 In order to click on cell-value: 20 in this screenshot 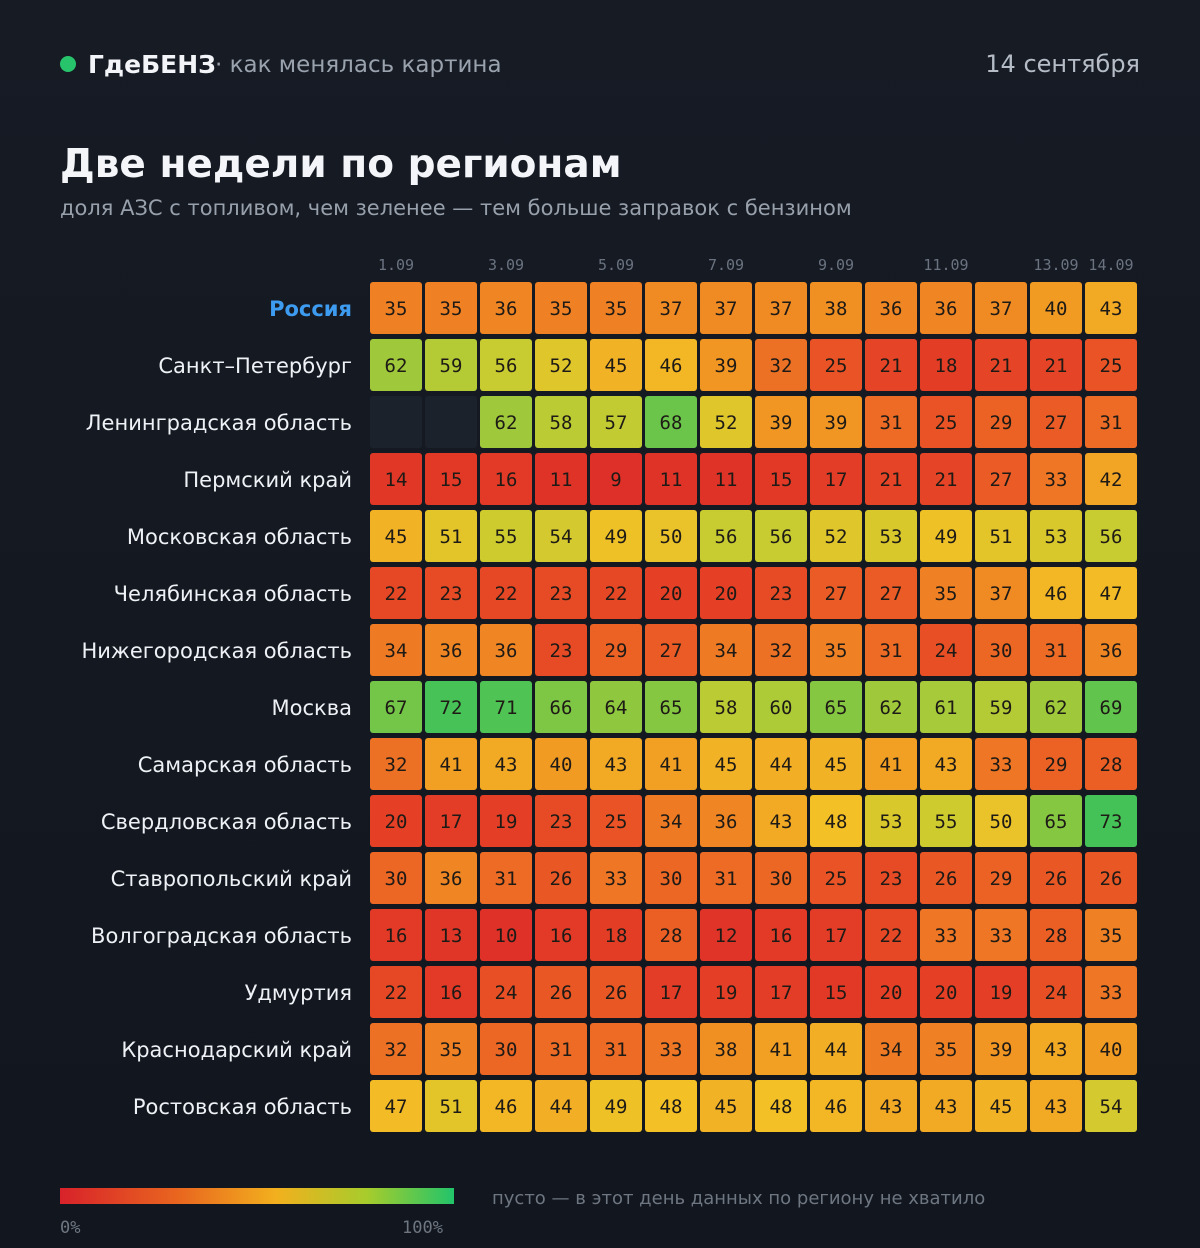, I will do `click(396, 822)`.